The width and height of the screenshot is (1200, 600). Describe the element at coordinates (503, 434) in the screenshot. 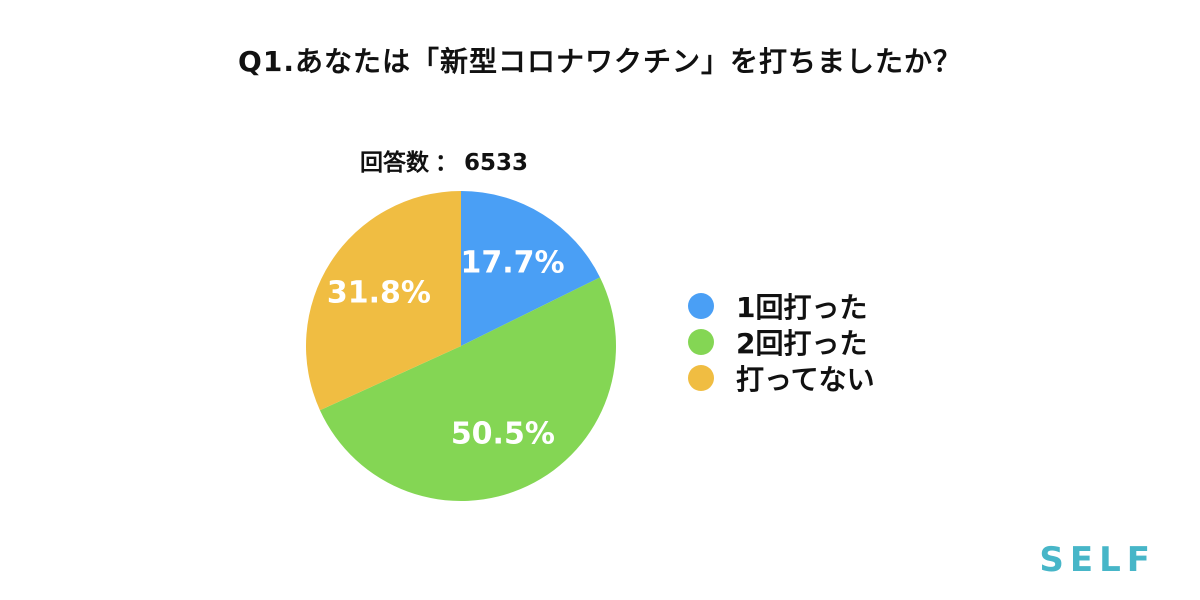

I see `pie-slice-label: 50.5%` at that location.